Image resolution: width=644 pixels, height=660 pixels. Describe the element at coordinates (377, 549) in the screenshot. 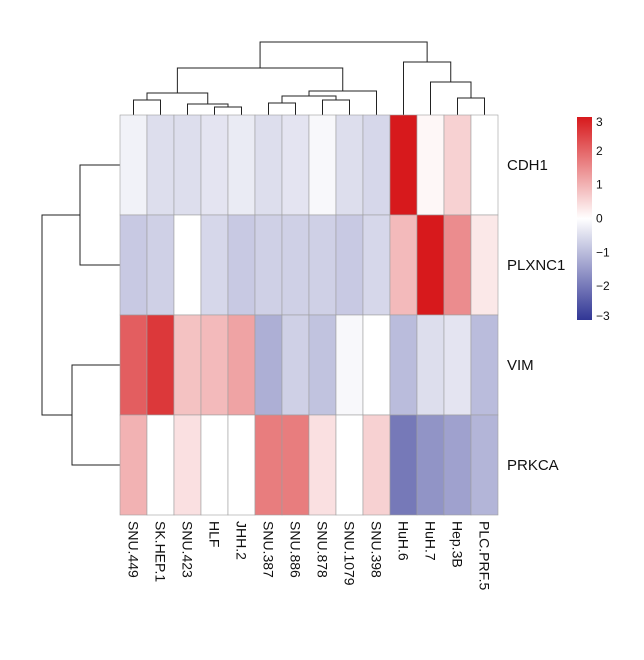

I see `column-label: SNU.398` at that location.